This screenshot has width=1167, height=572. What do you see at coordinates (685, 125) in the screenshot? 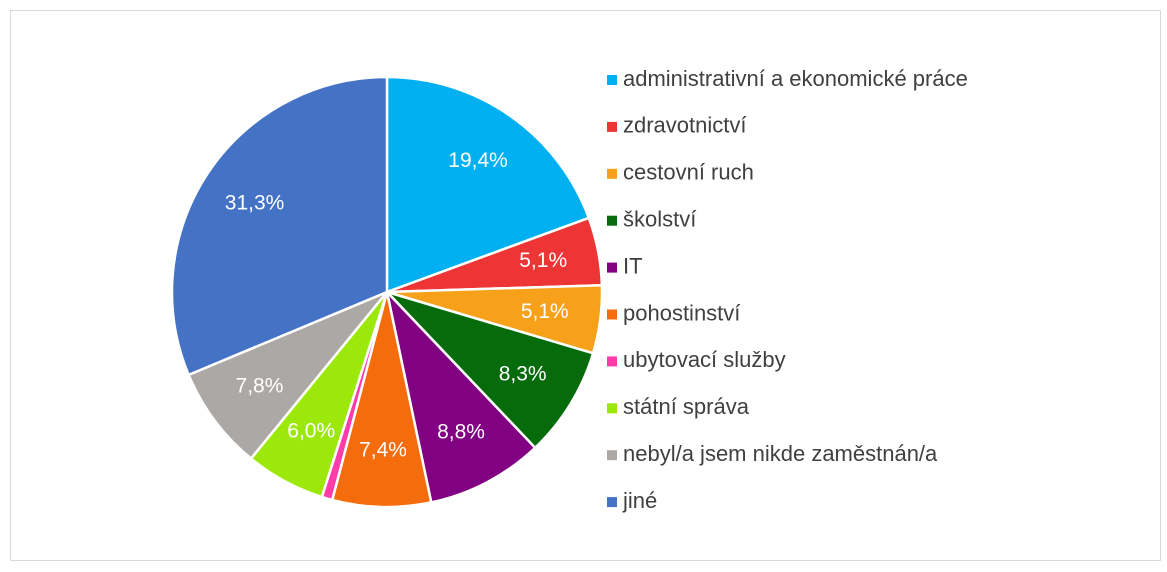
I see `legend-label: zdravotnictví` at bounding box center [685, 125].